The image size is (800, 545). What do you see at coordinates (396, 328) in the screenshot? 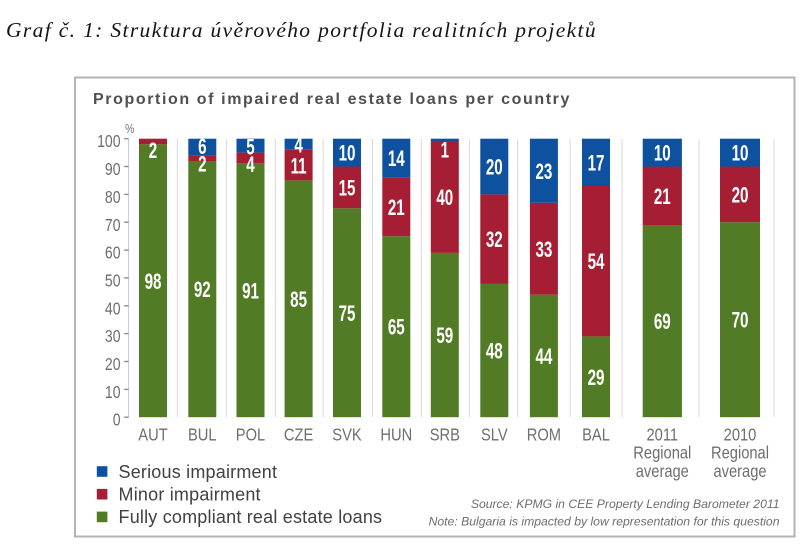
I see `svg-text: 65` at bounding box center [396, 328].